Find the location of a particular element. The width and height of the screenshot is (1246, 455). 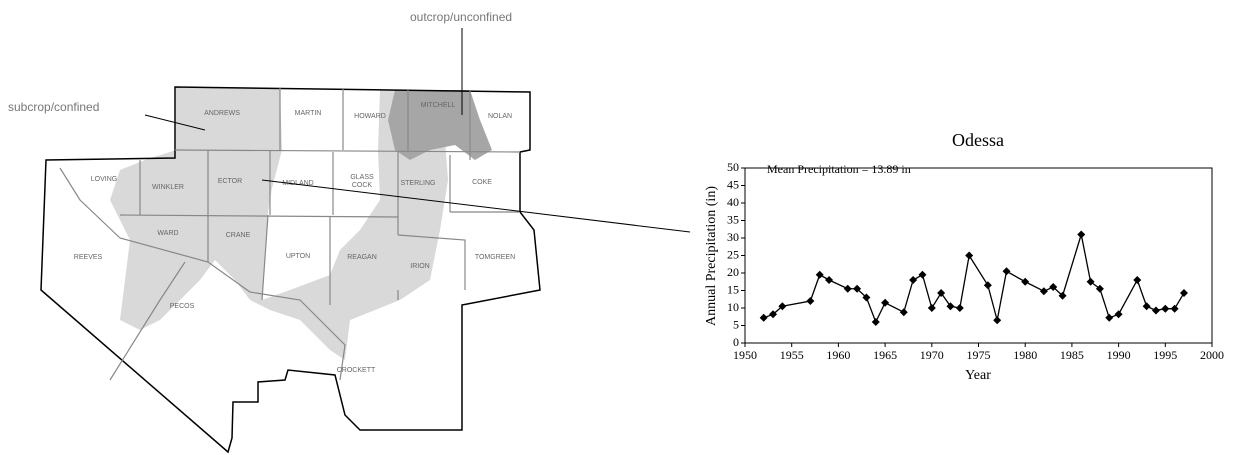

y-tick-label: 30 is located at coordinates (733, 237).